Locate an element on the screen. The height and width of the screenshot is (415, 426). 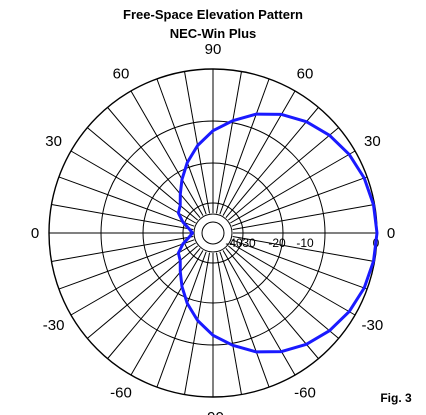
figure-label: Fig. 3 is located at coordinates (396, 398).